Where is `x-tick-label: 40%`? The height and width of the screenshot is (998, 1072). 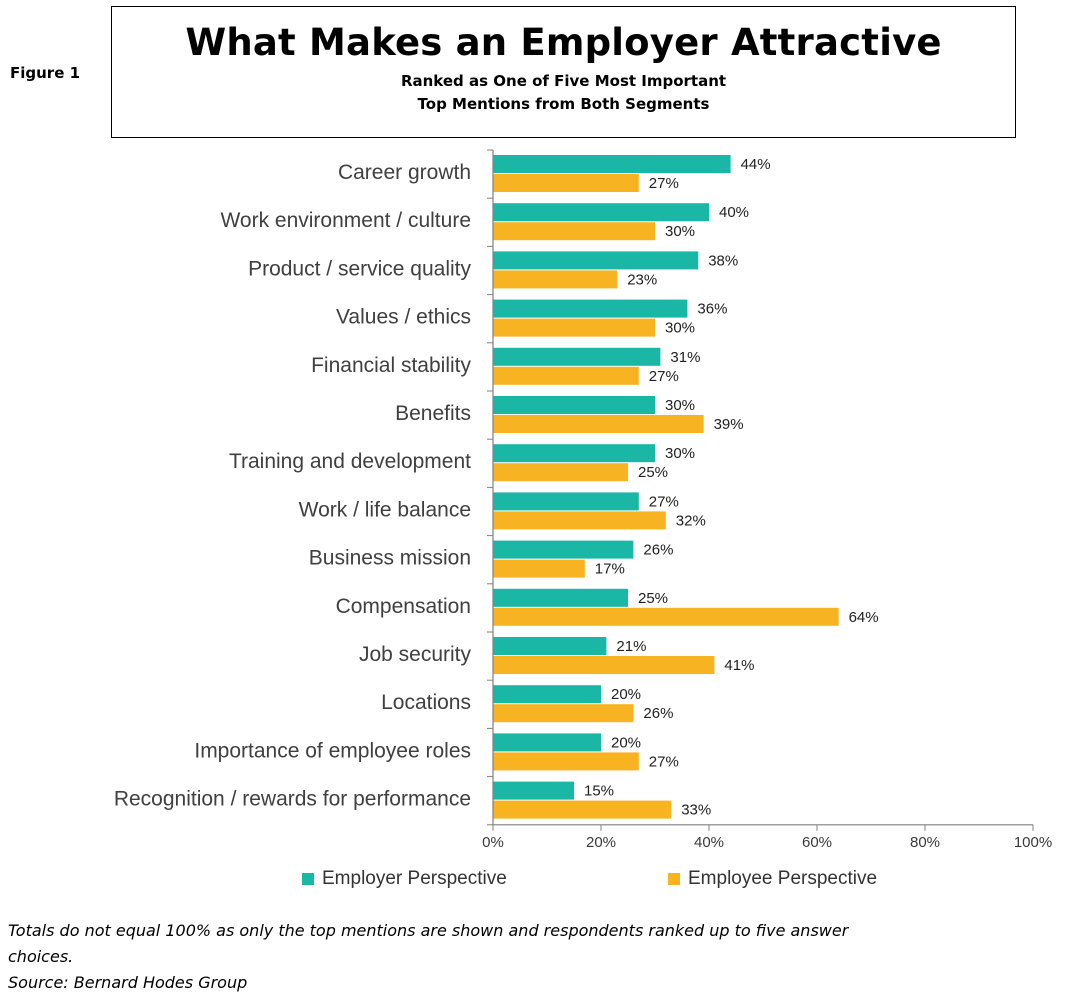
x-tick-label: 40% is located at coordinates (709, 842).